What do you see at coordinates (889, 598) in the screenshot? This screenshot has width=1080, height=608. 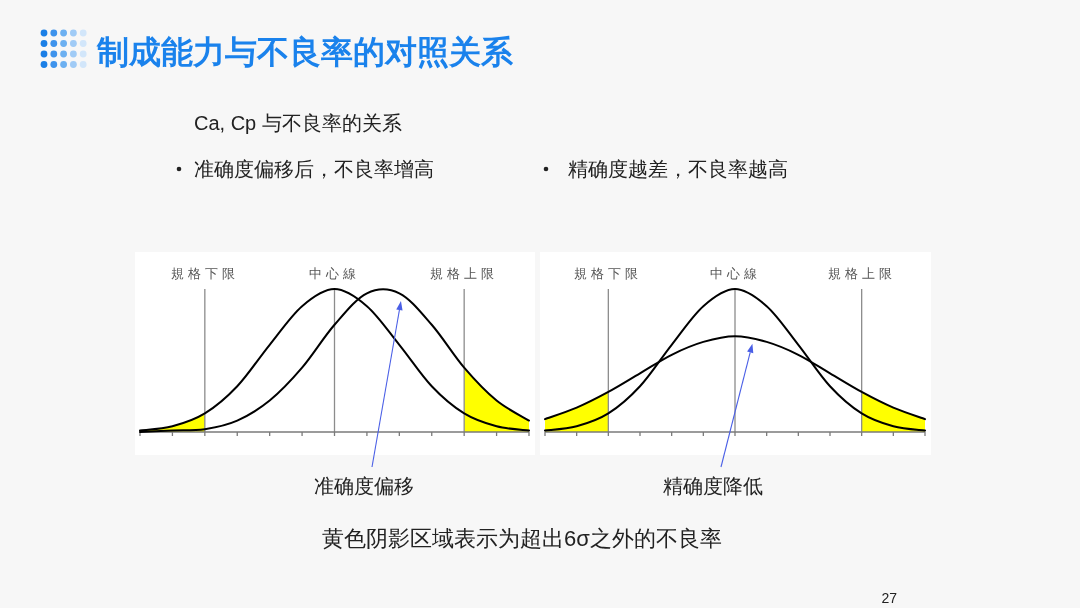 I see `text: 27` at bounding box center [889, 598].